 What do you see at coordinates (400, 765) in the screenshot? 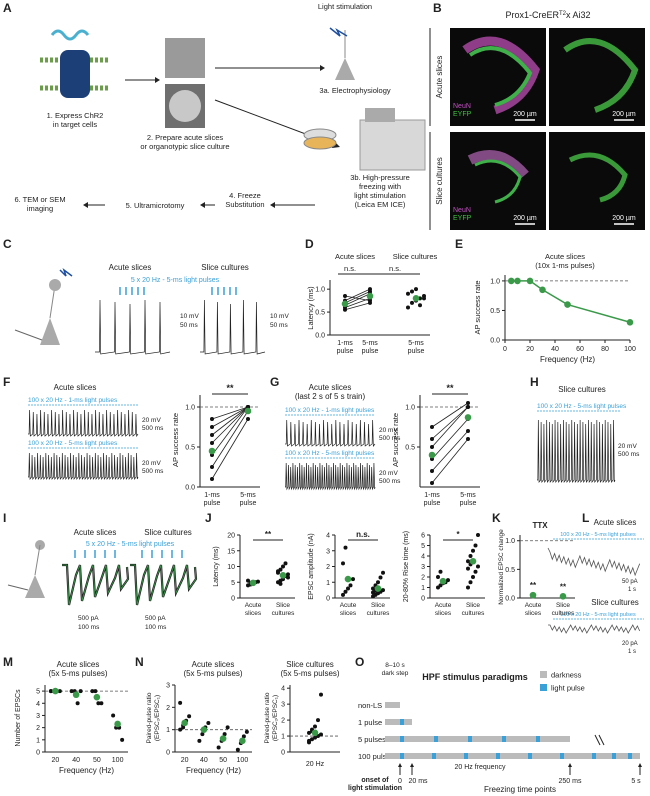
I see `time-arrow-head` at bounding box center [400, 765].